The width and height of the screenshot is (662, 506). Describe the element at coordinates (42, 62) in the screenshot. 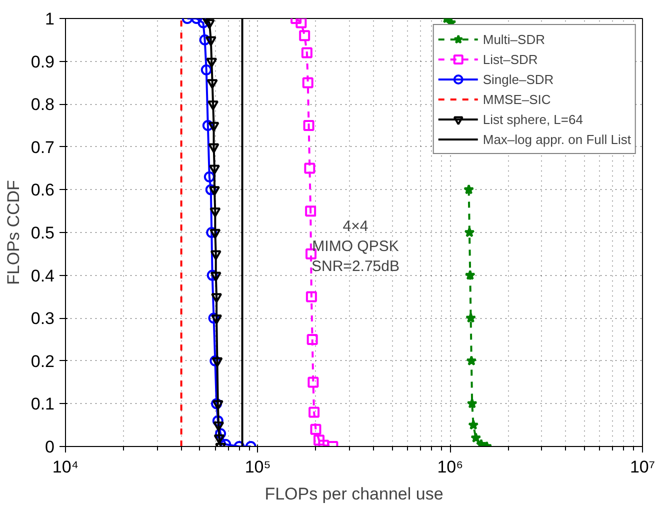

I see `y-tick-label: 0.9` at that location.